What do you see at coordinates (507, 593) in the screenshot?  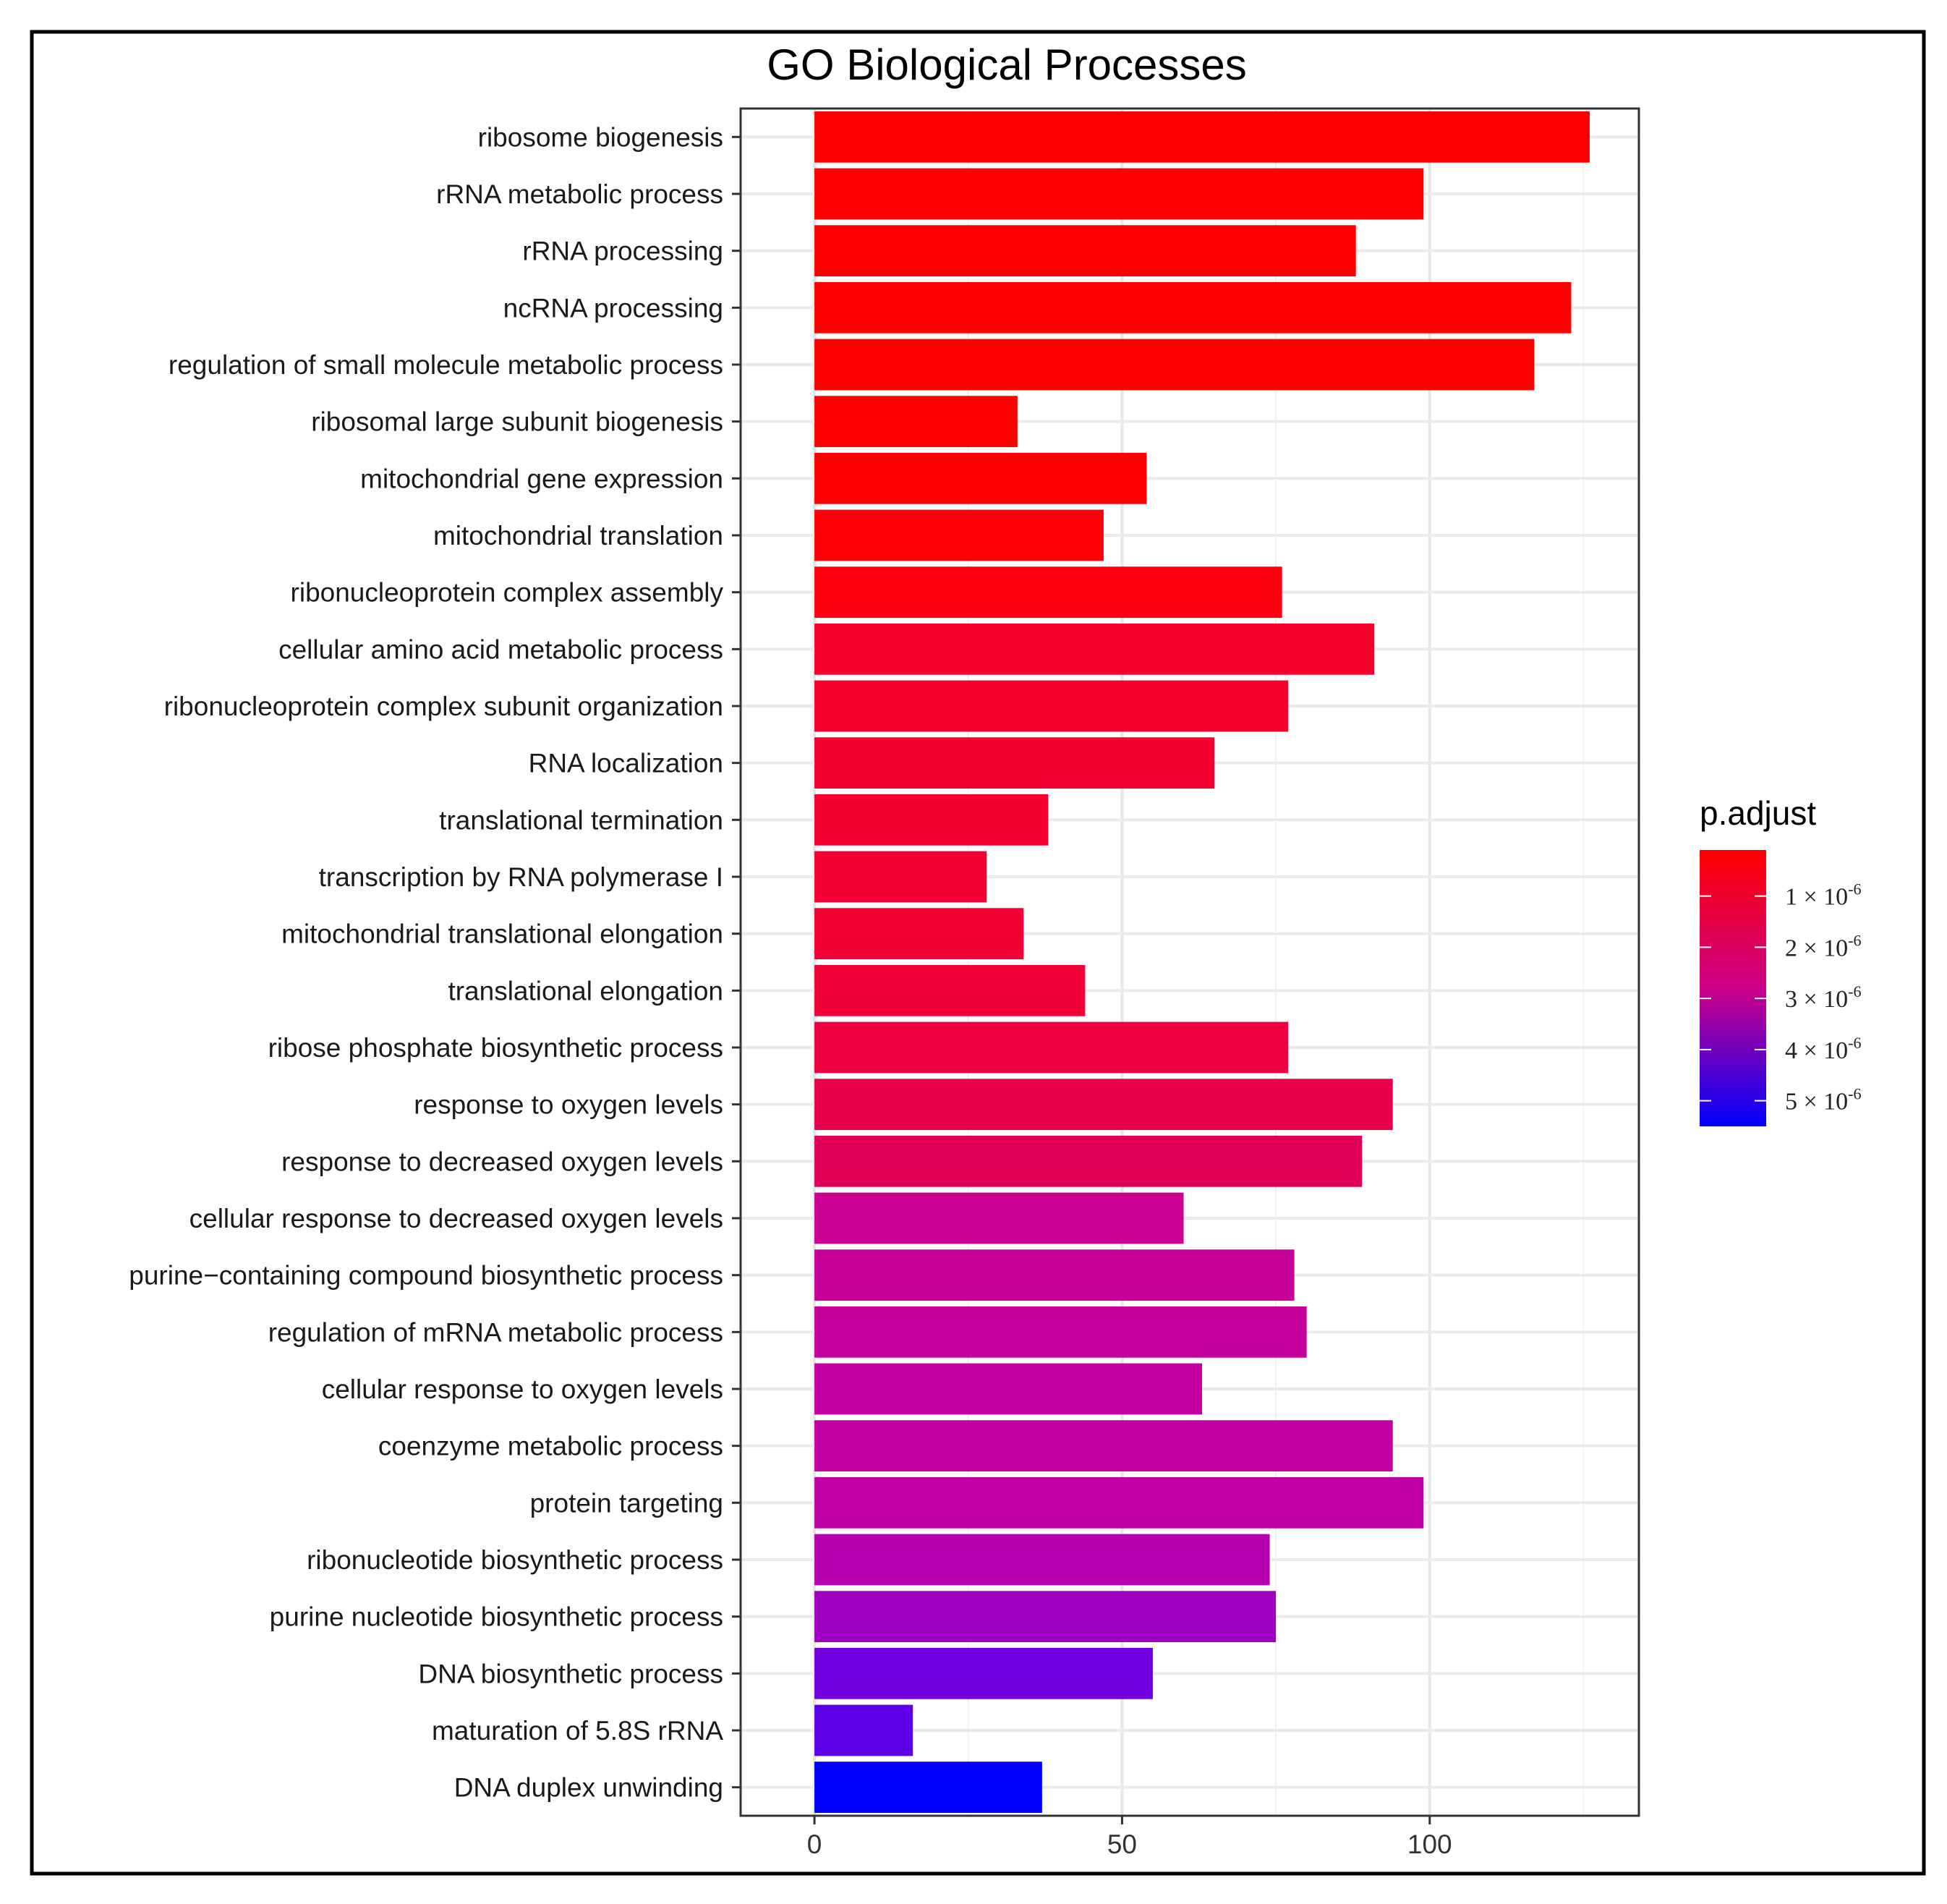 I see `category-label: ribonucleoprotein complex assembly` at bounding box center [507, 593].